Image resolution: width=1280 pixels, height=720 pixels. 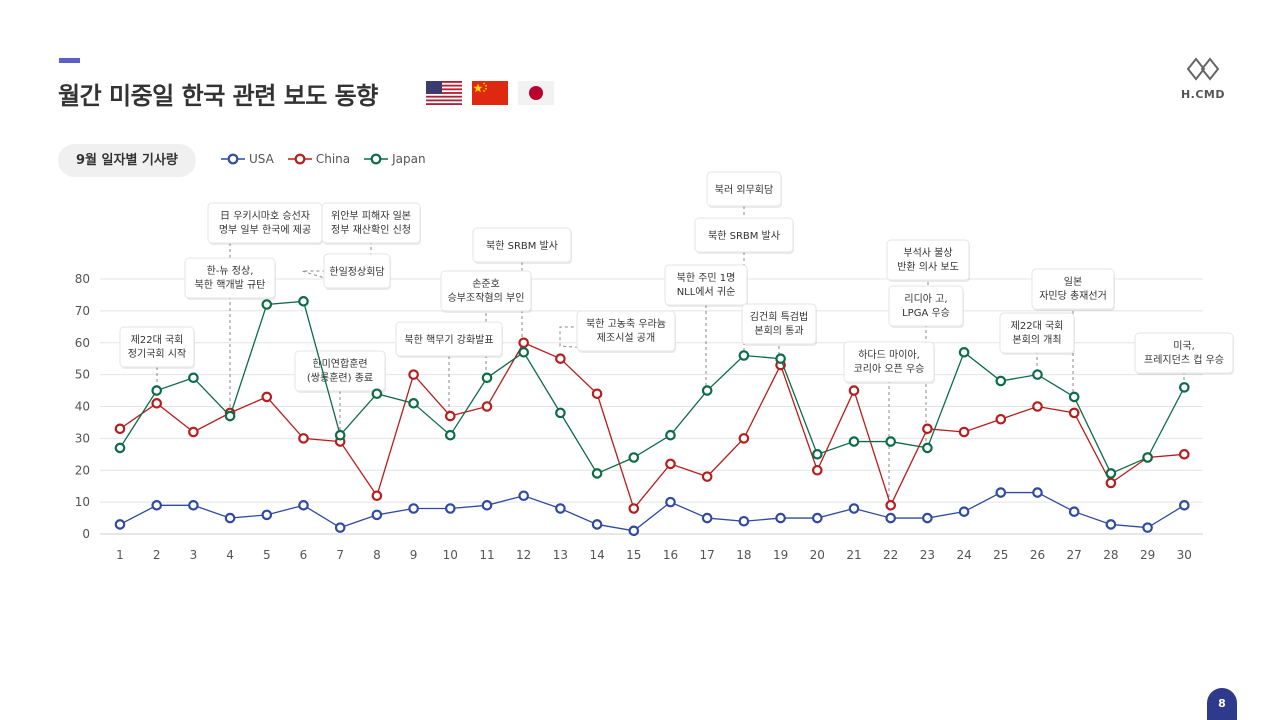 What do you see at coordinates (1037, 555) in the screenshot?
I see `x-tick-label: 26` at bounding box center [1037, 555].